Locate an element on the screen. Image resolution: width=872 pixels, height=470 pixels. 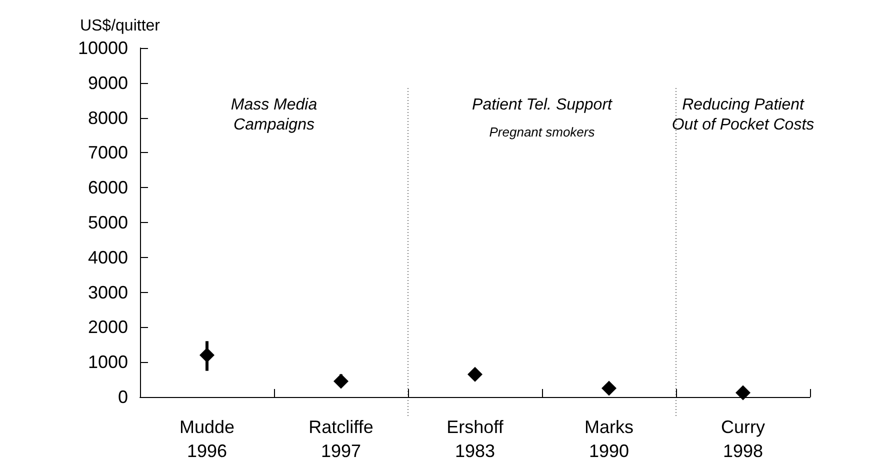
x-tick-label: Mudde 1996 is located at coordinates (207, 439).